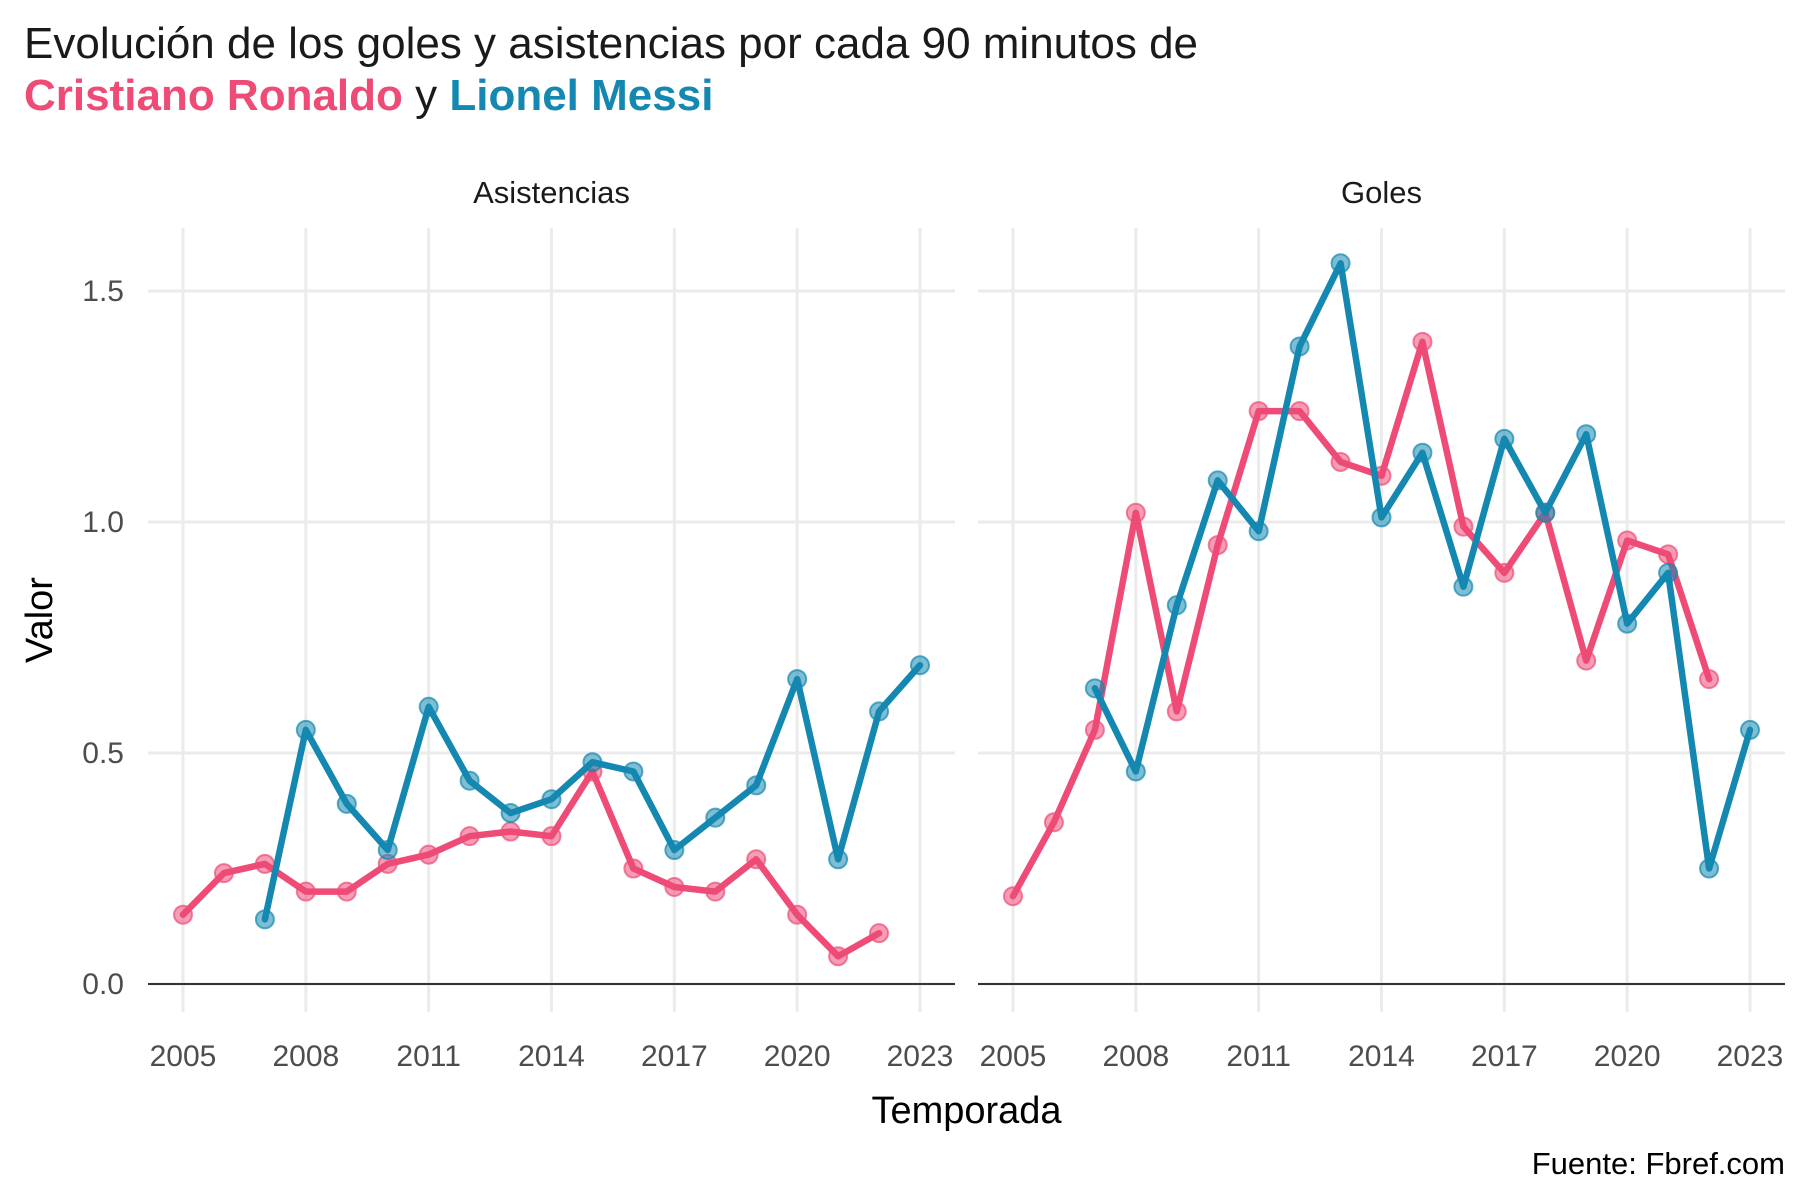 This screenshot has width=1800, height=1200. I want to click on data-point-asistencias-lionel-messi-2023, so click(920, 665).